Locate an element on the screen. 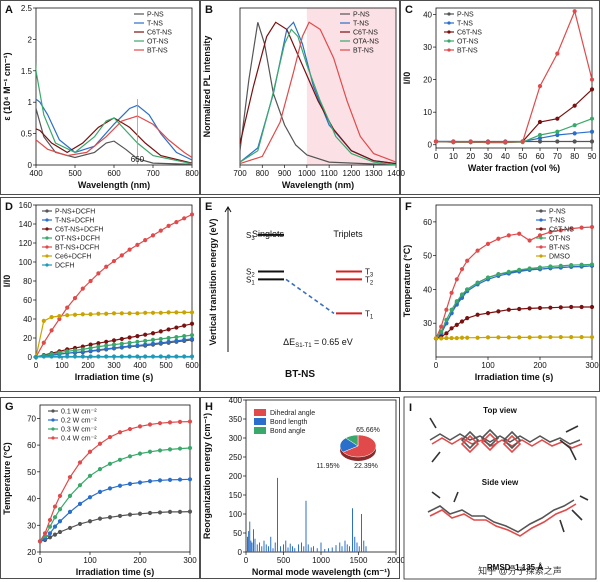 Image resolution: width=600 pixels, height=582 pixels. series-line-bt-ns is located at coordinates (514, 76).